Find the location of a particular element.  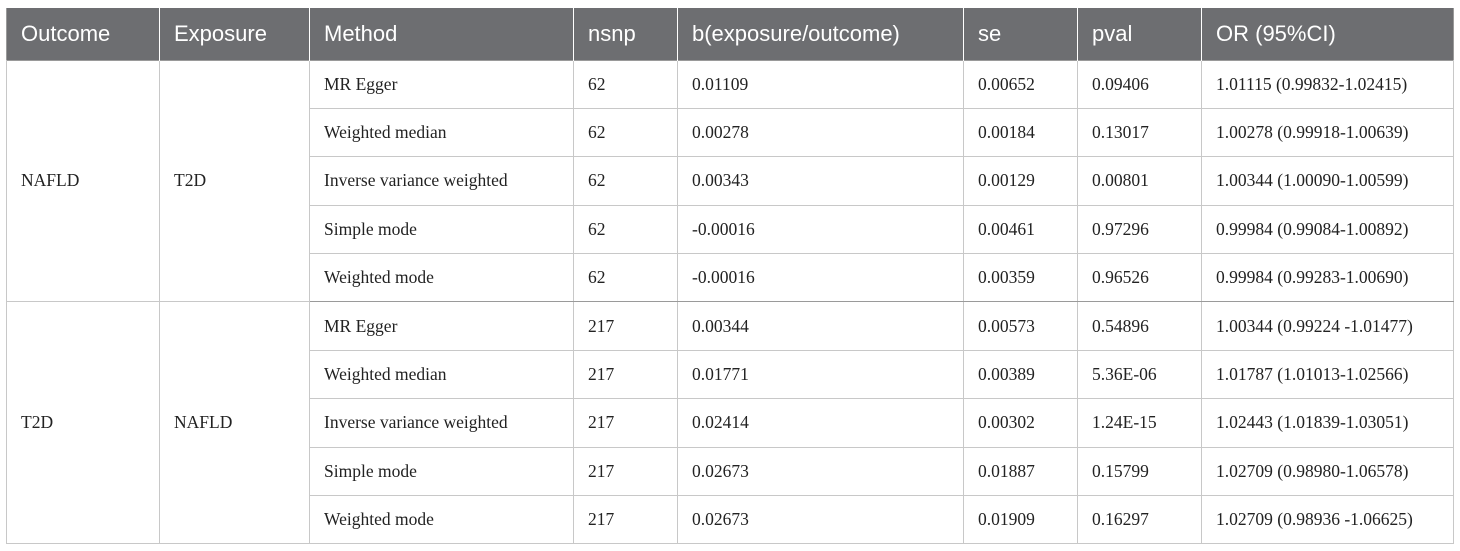

b-cell: 0.01109 is located at coordinates (820, 84).